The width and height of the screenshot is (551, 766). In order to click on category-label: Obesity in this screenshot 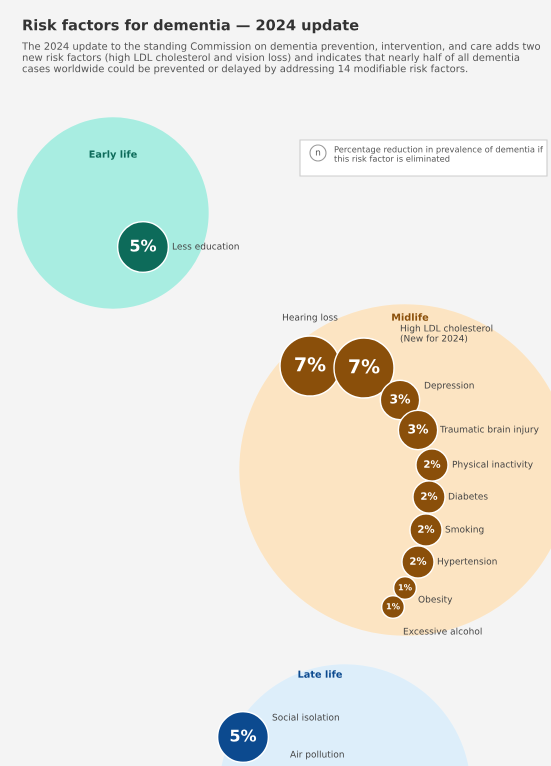, I will do `click(435, 600)`.